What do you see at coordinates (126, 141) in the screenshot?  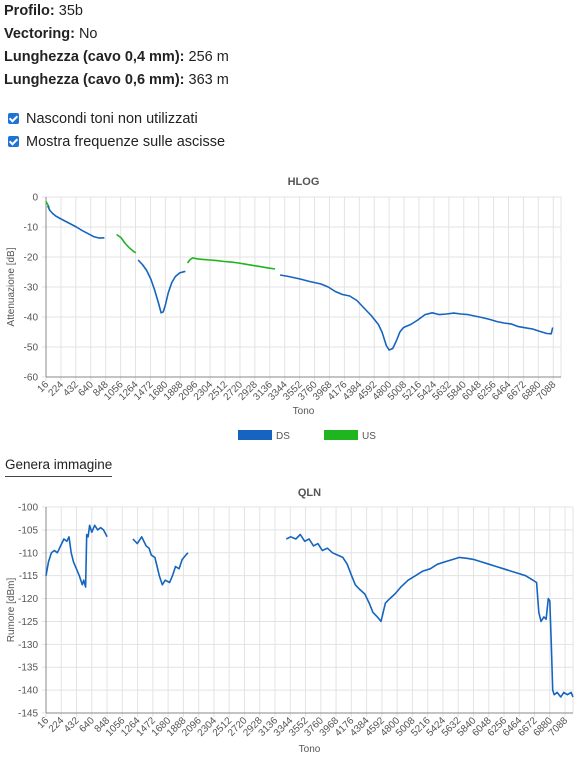 I see `show-frequencies-label: Mostra frequenze sulle ascisse` at bounding box center [126, 141].